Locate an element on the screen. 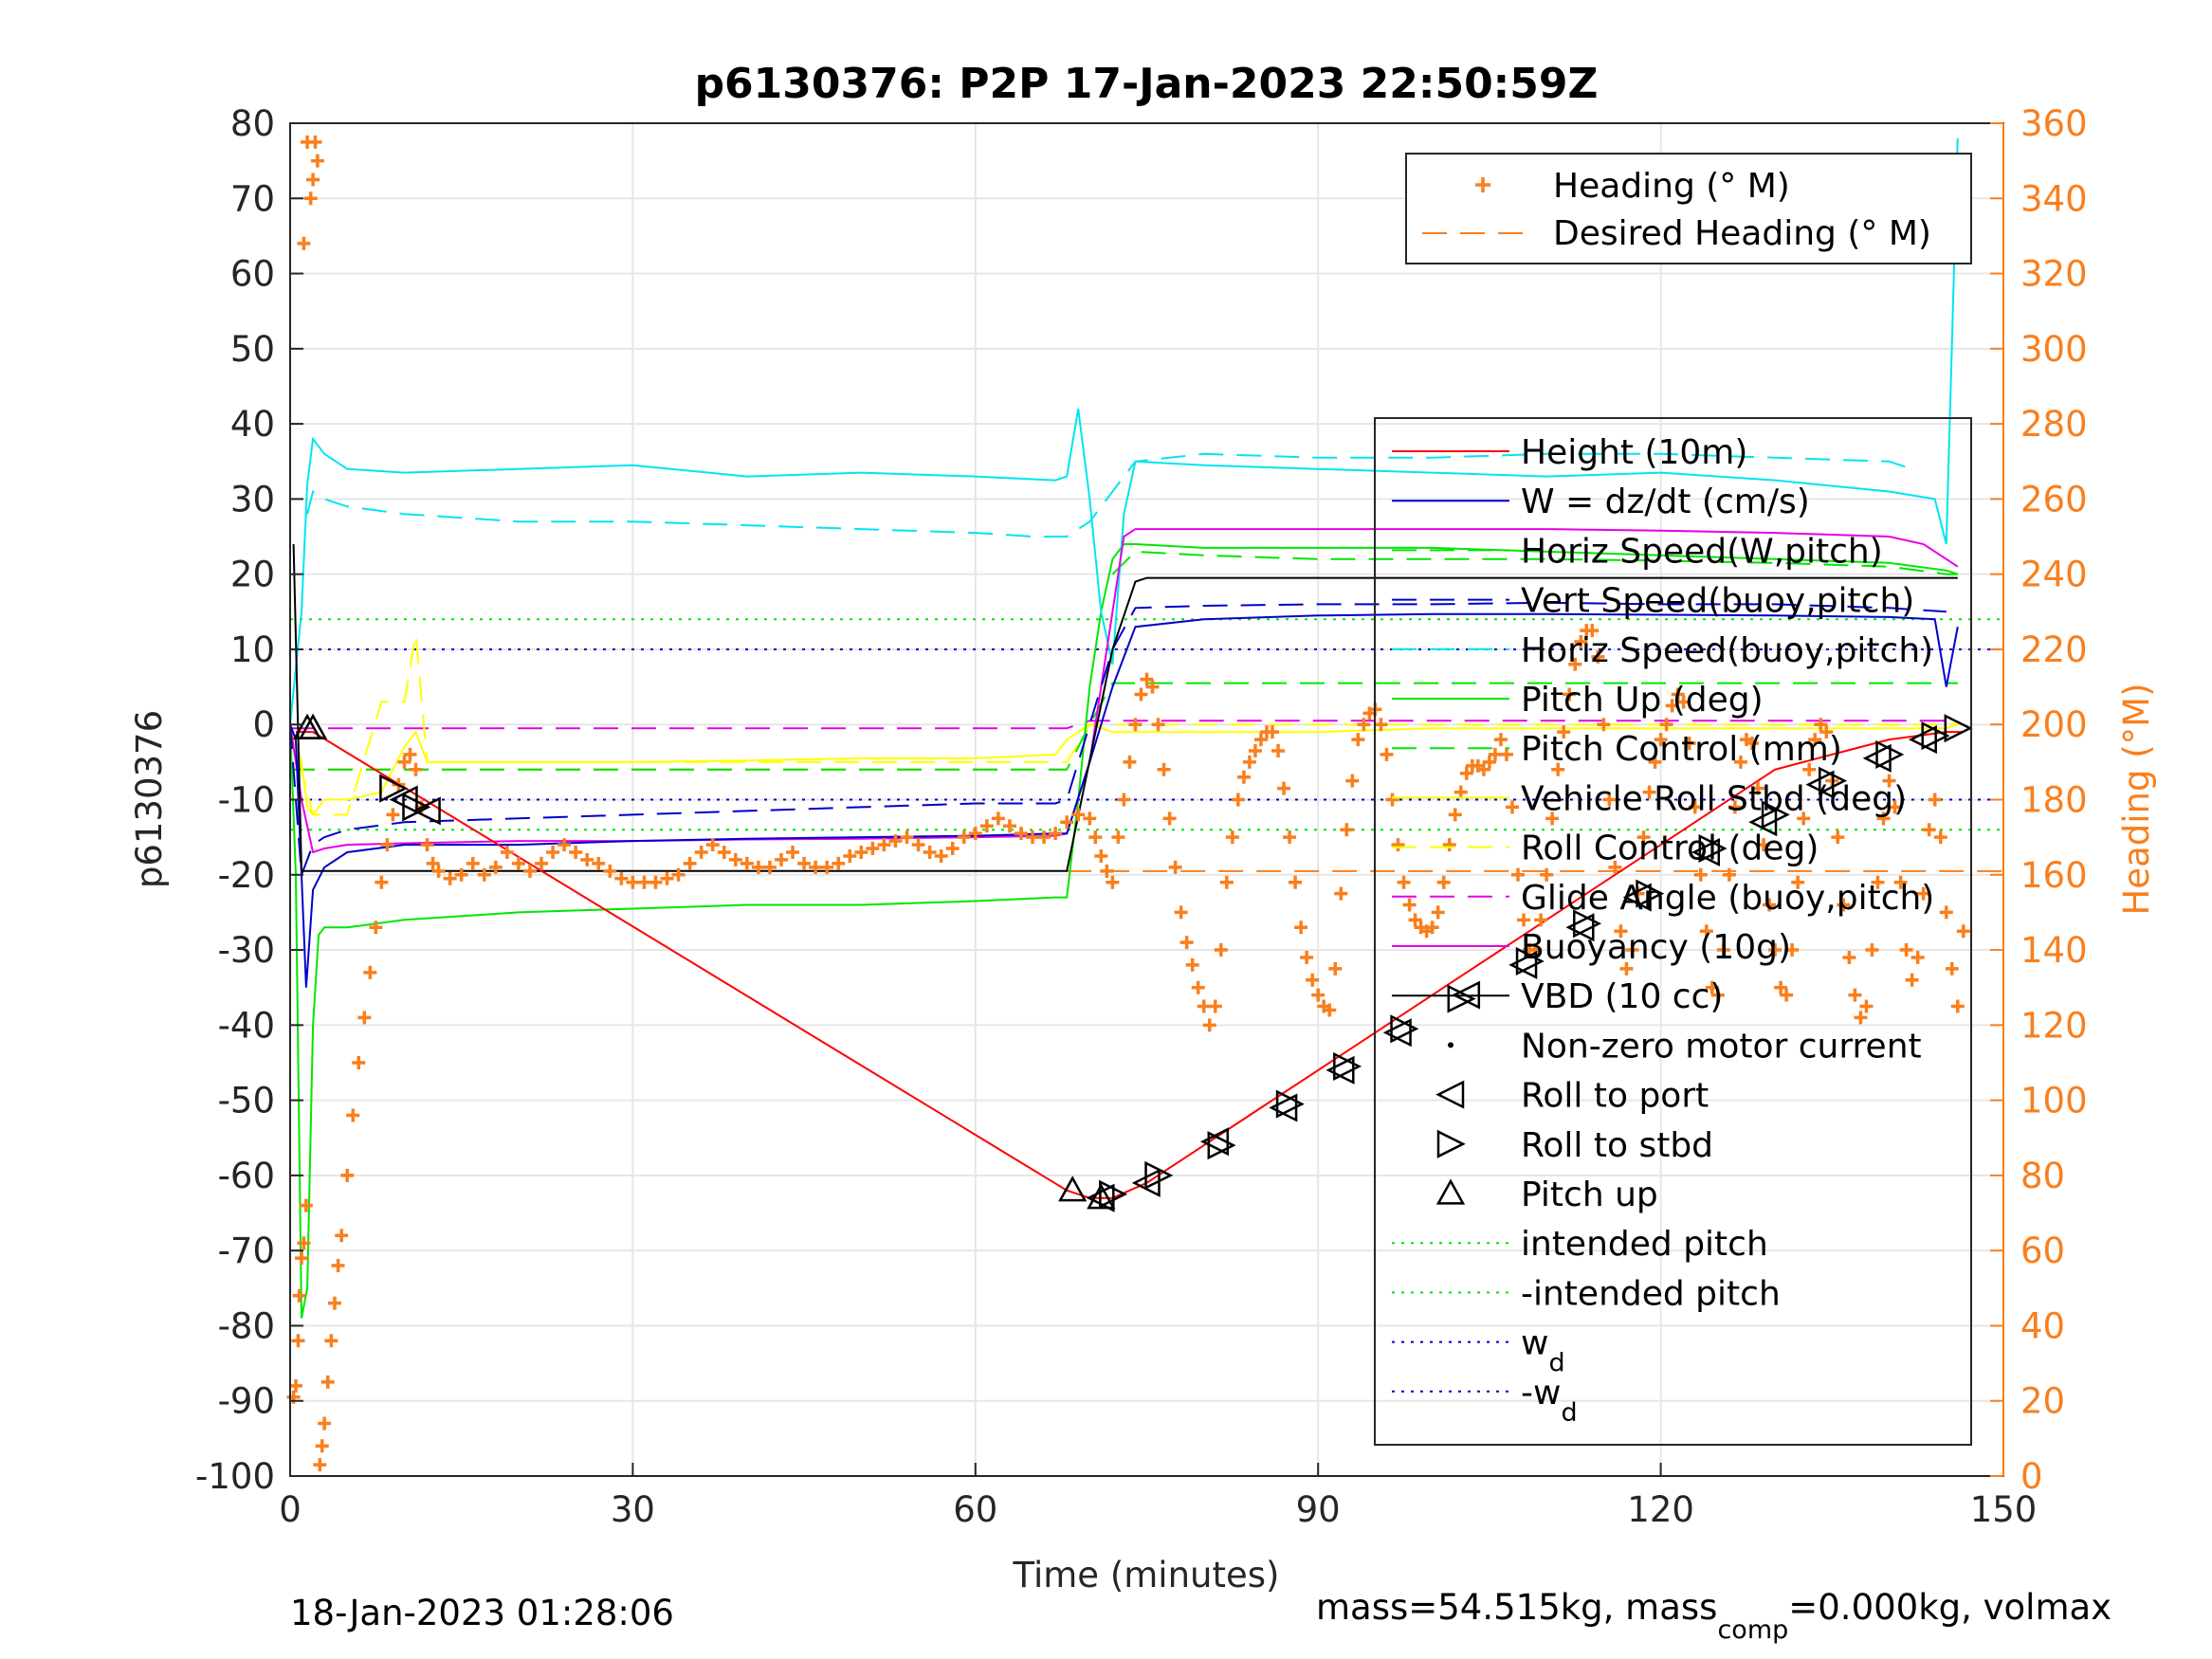  y-right-tick-label: 60 is located at coordinates (2042, 1251).